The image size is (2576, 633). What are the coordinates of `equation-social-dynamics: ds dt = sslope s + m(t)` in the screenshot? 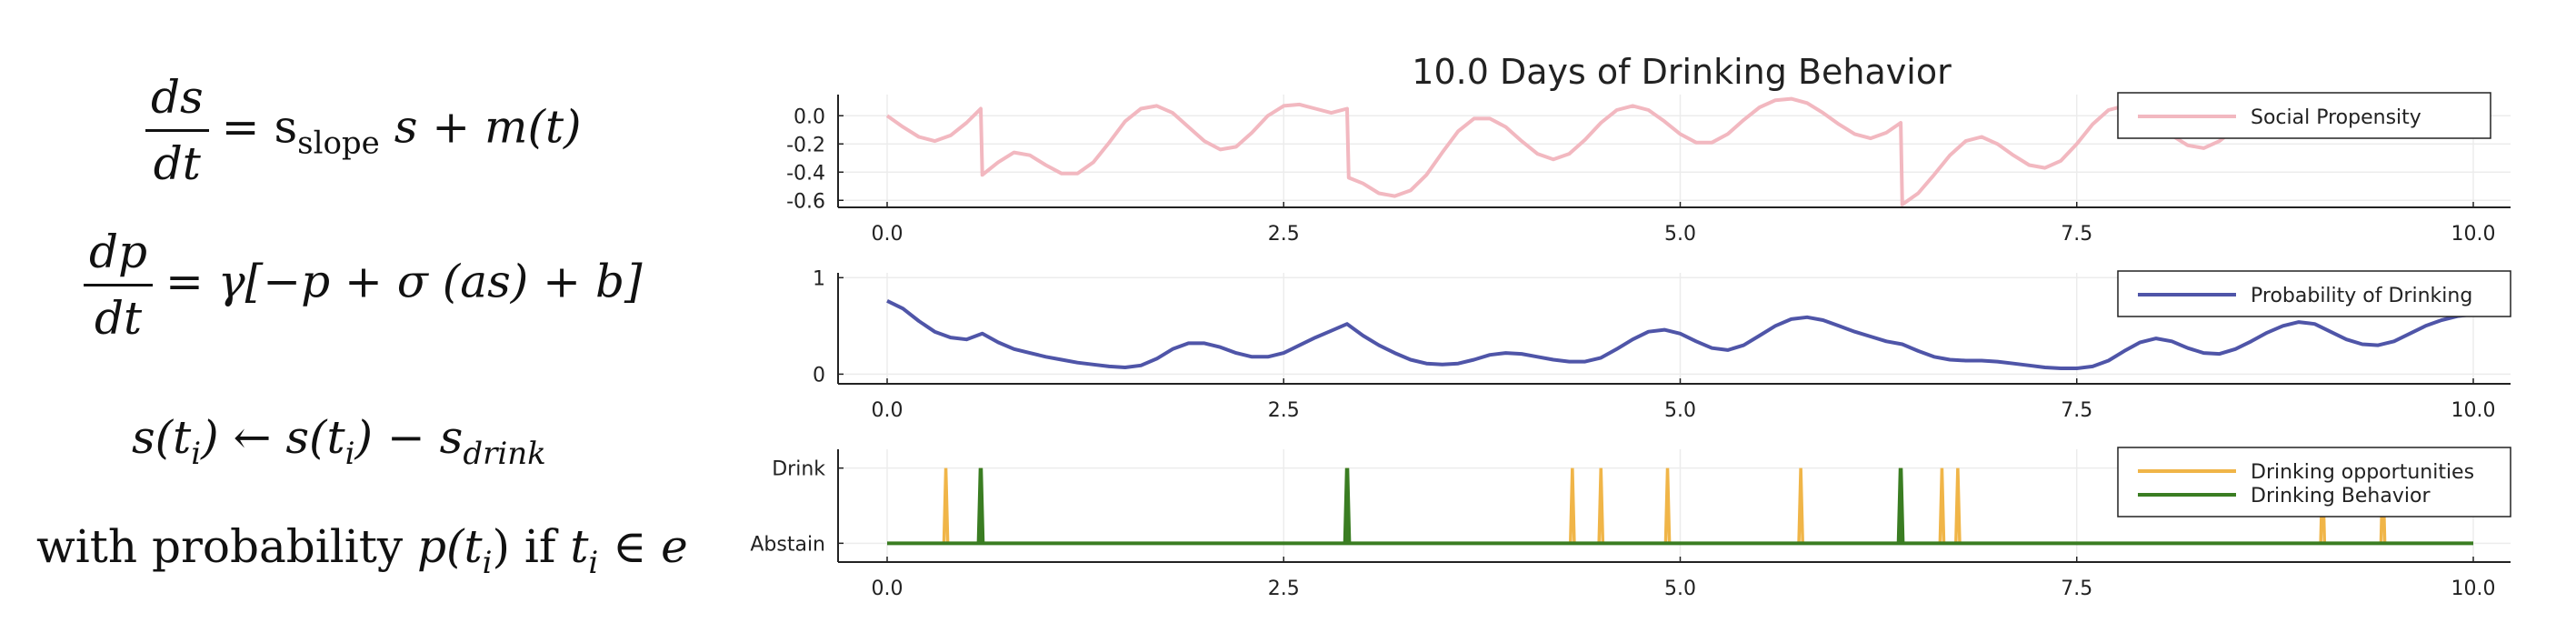 It's located at (363, 130).